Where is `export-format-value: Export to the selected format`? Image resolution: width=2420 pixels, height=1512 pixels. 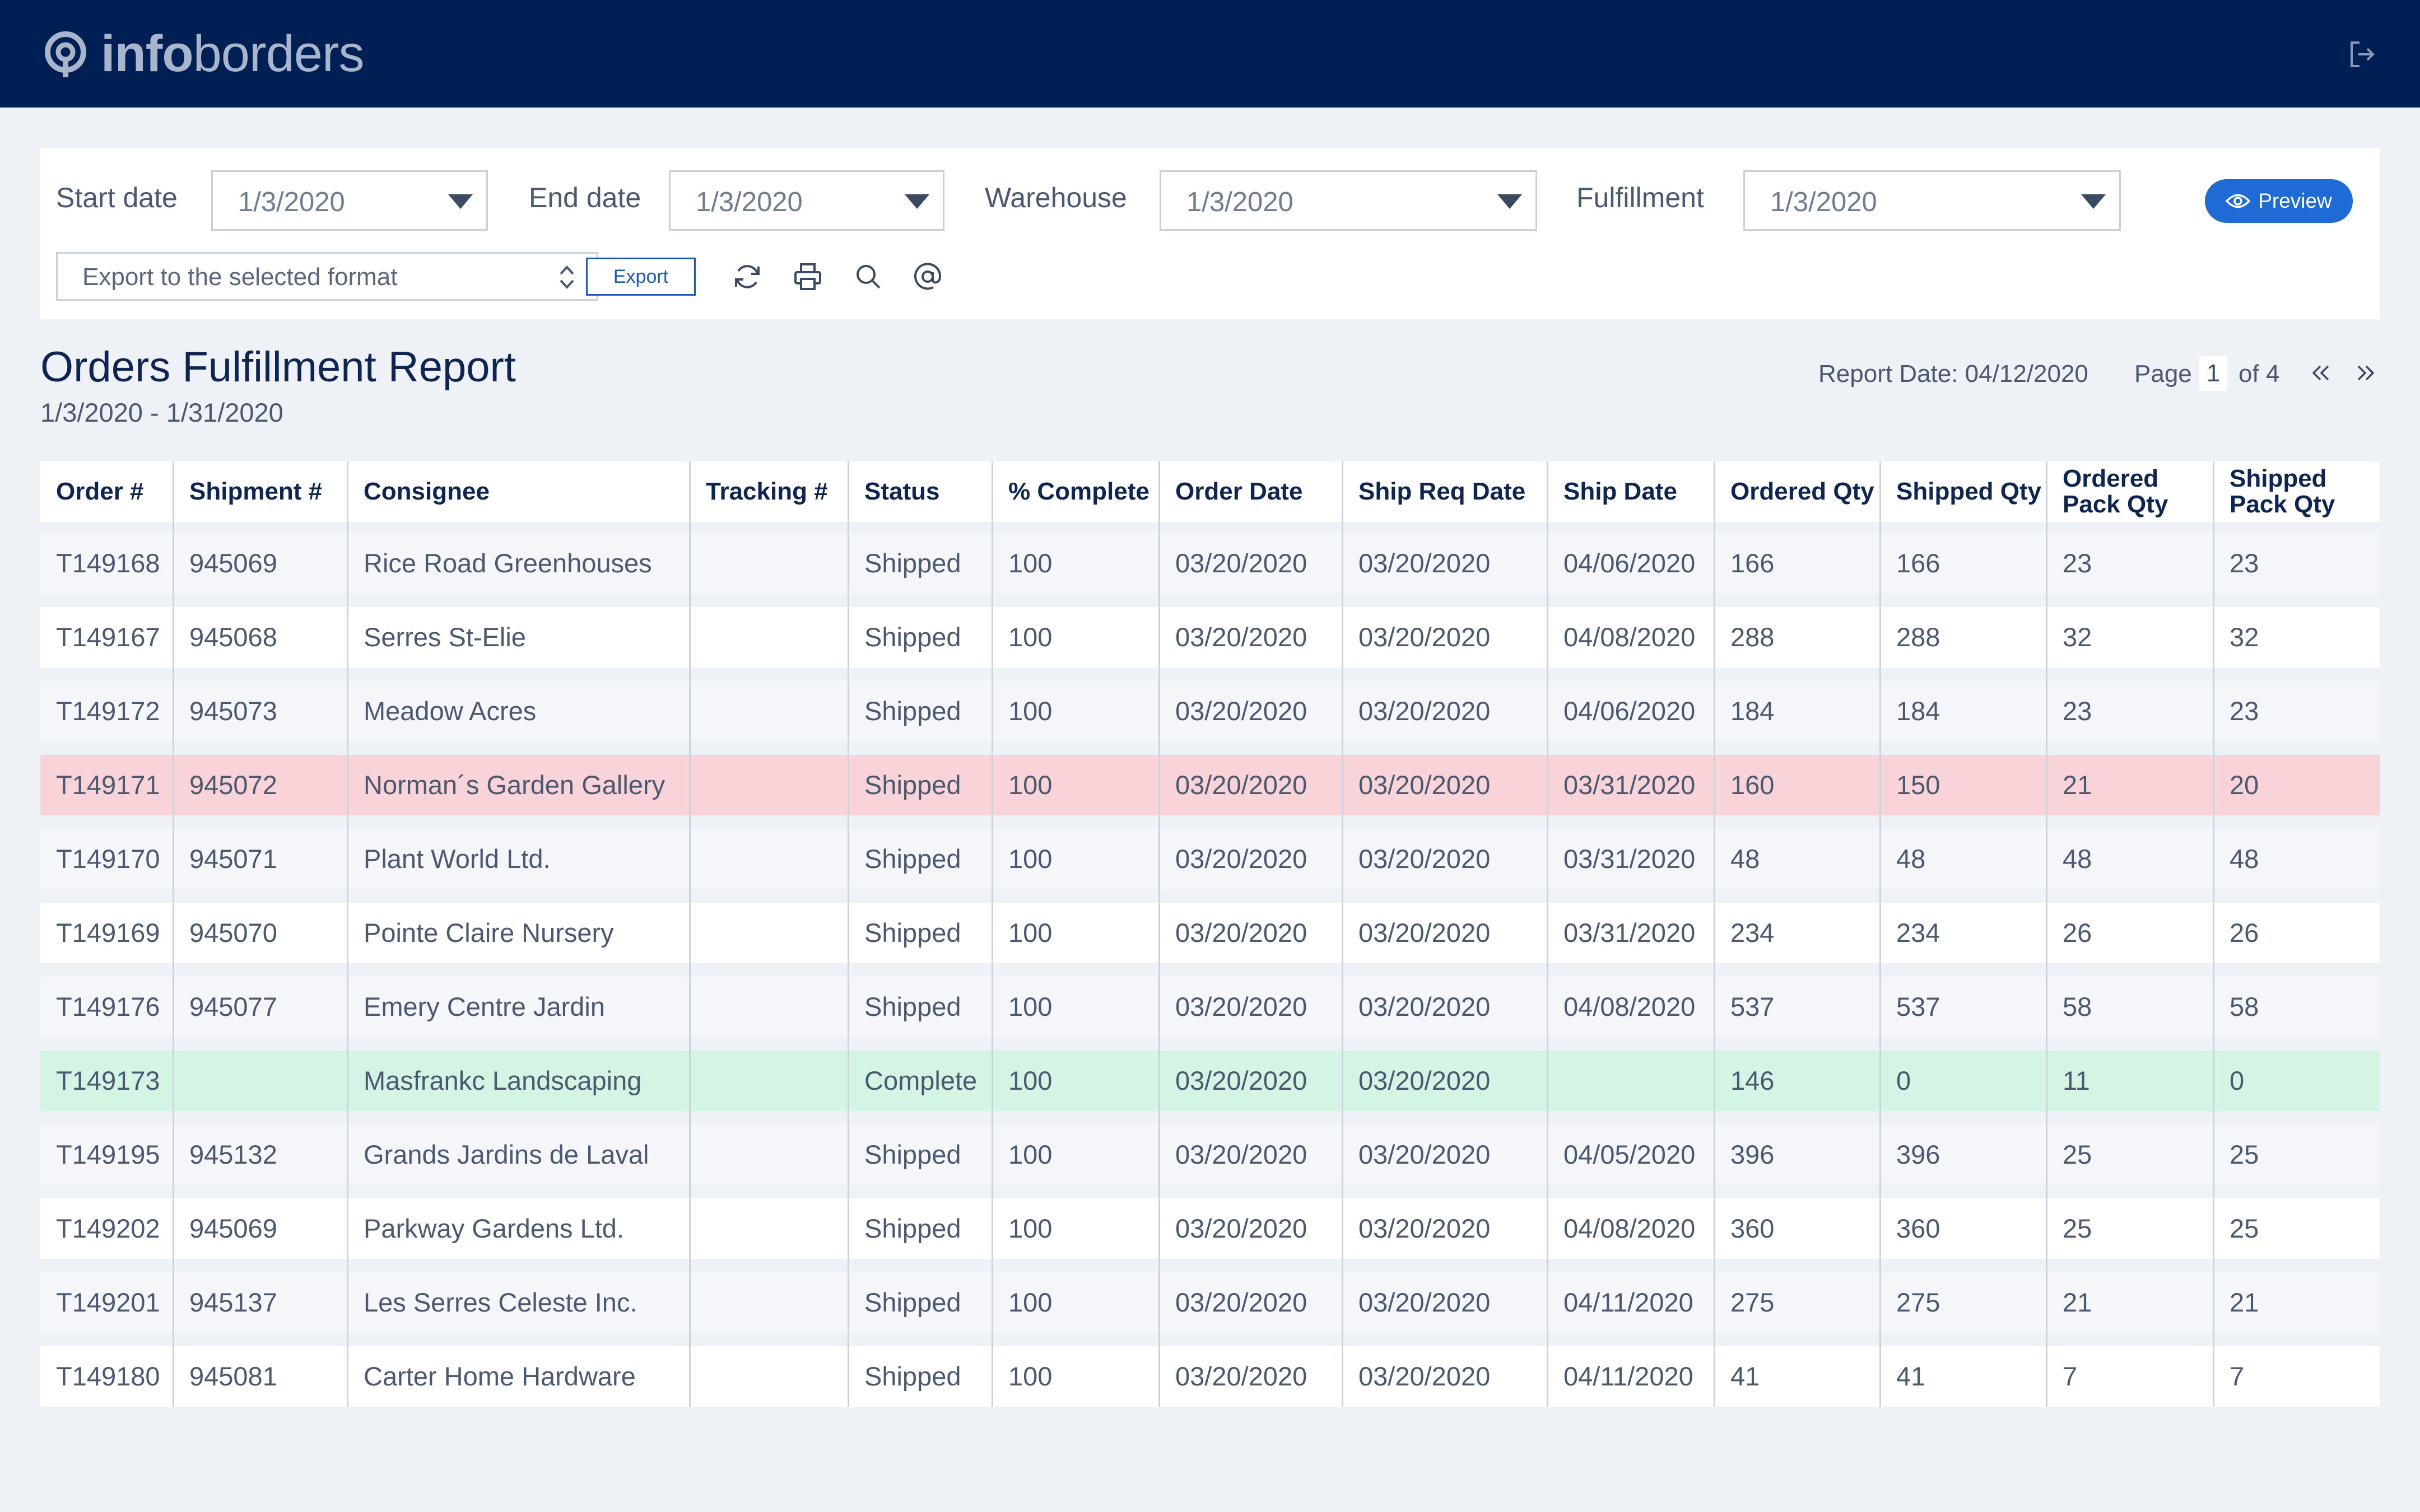
export-format-value: Export to the selected format is located at coordinates (240, 277).